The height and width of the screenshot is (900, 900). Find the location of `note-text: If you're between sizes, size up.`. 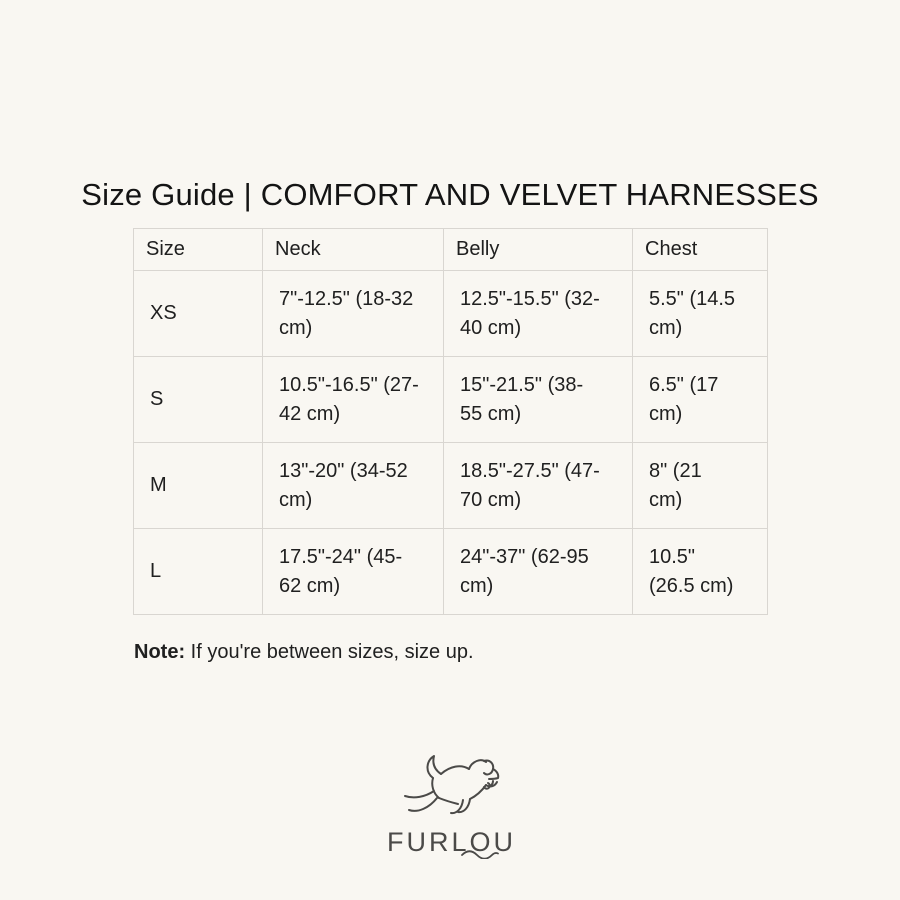

note-text: If you're between sizes, size up. is located at coordinates (332, 652).